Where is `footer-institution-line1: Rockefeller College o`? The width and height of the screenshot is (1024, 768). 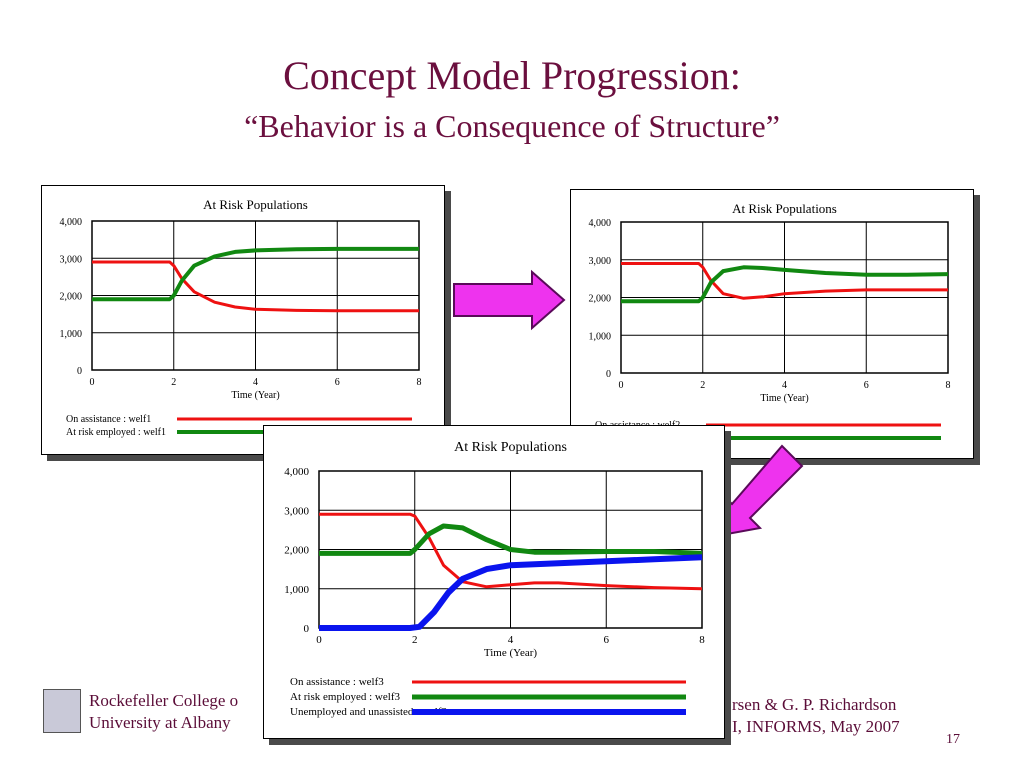
footer-institution-line1: Rockefeller College o is located at coordinates (164, 700).